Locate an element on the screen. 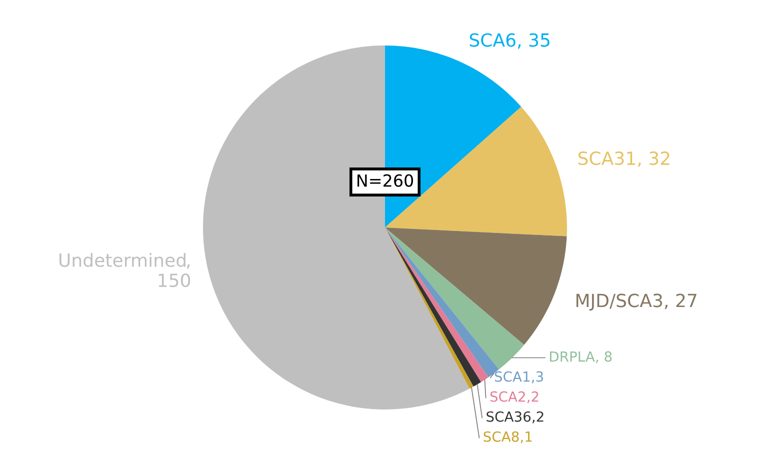  slice-label: SCA8 is located at coordinates (501, 436).